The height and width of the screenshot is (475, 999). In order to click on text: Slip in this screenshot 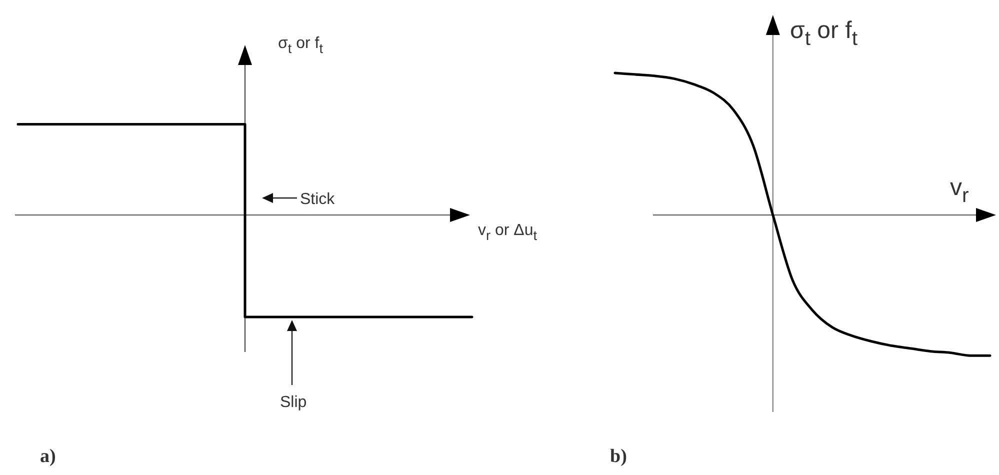, I will do `click(293, 402)`.